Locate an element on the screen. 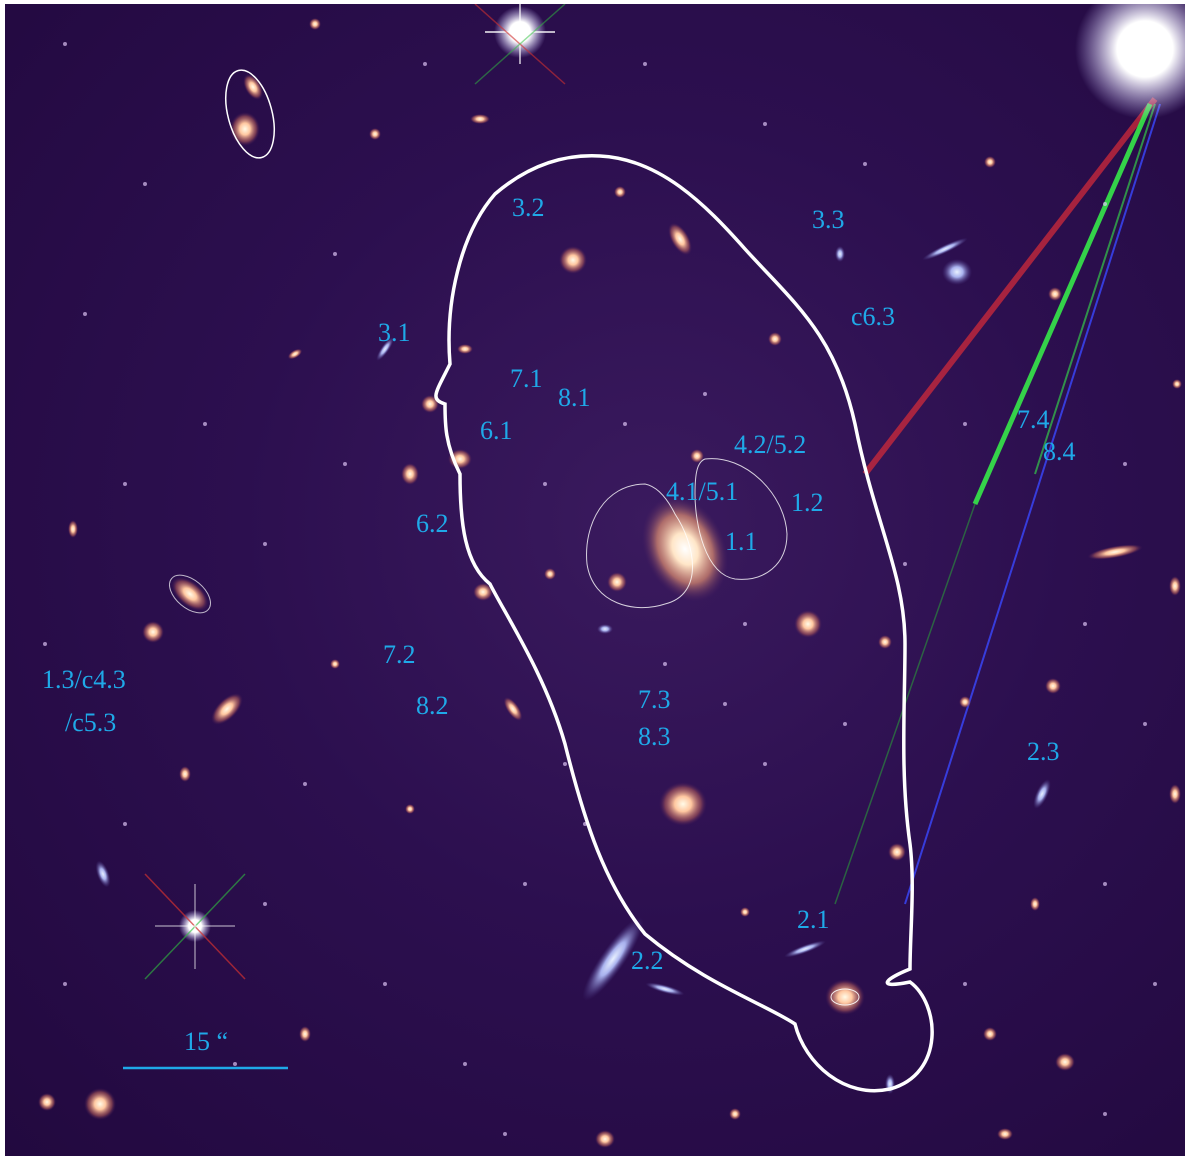 This screenshot has height=1159, width=1188. label-8-2: 8.2 is located at coordinates (432, 705).